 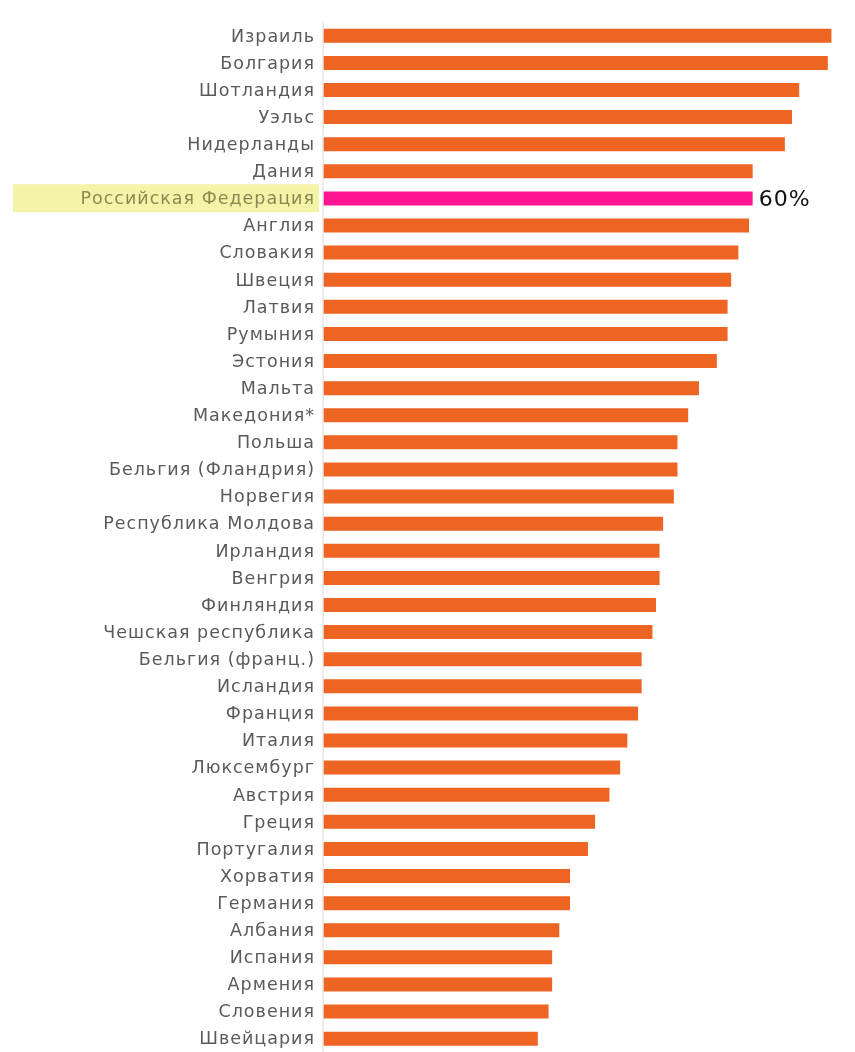 I want to click on y-tick-label: Италия, so click(x=278, y=740).